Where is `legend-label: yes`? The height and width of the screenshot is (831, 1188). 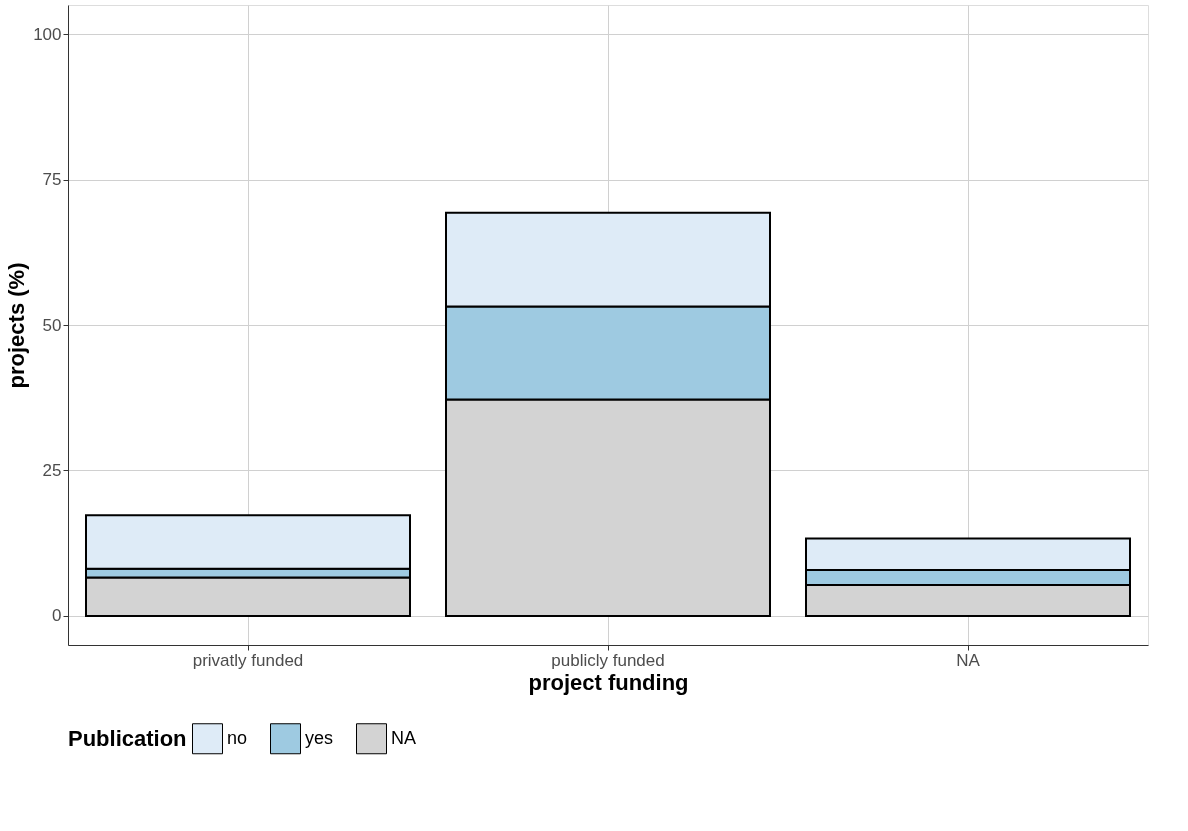 legend-label: yes is located at coordinates (319, 737).